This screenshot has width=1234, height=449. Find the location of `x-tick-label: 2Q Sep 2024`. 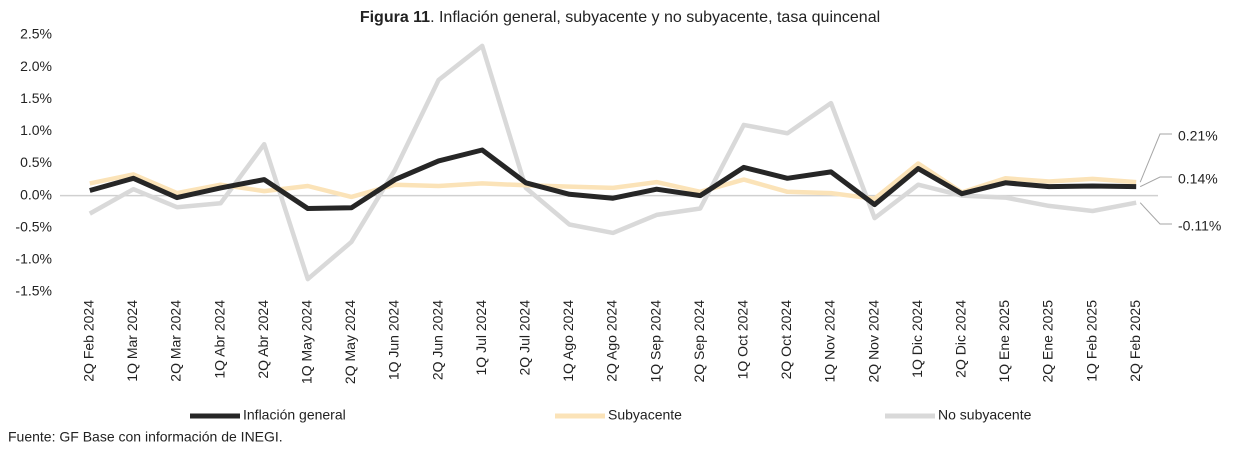

x-tick-label: 2Q Sep 2024 is located at coordinates (699, 341).